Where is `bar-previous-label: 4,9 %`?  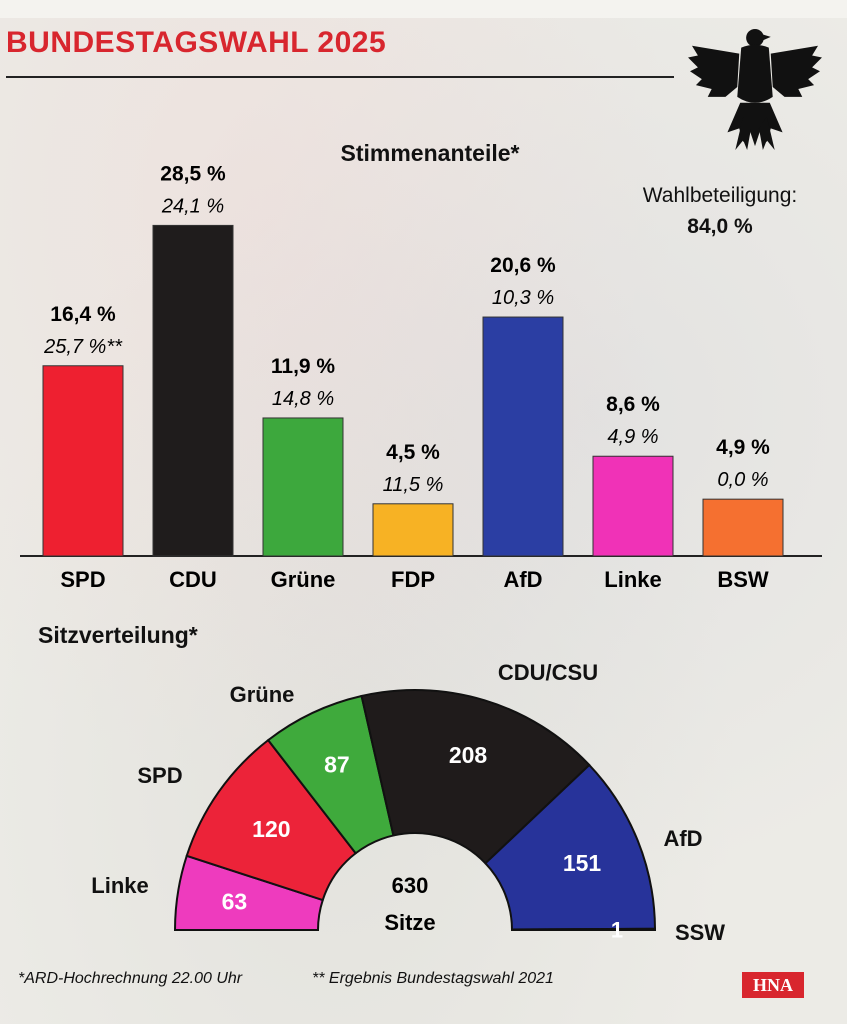 bar-previous-label: 4,9 % is located at coordinates (632, 437).